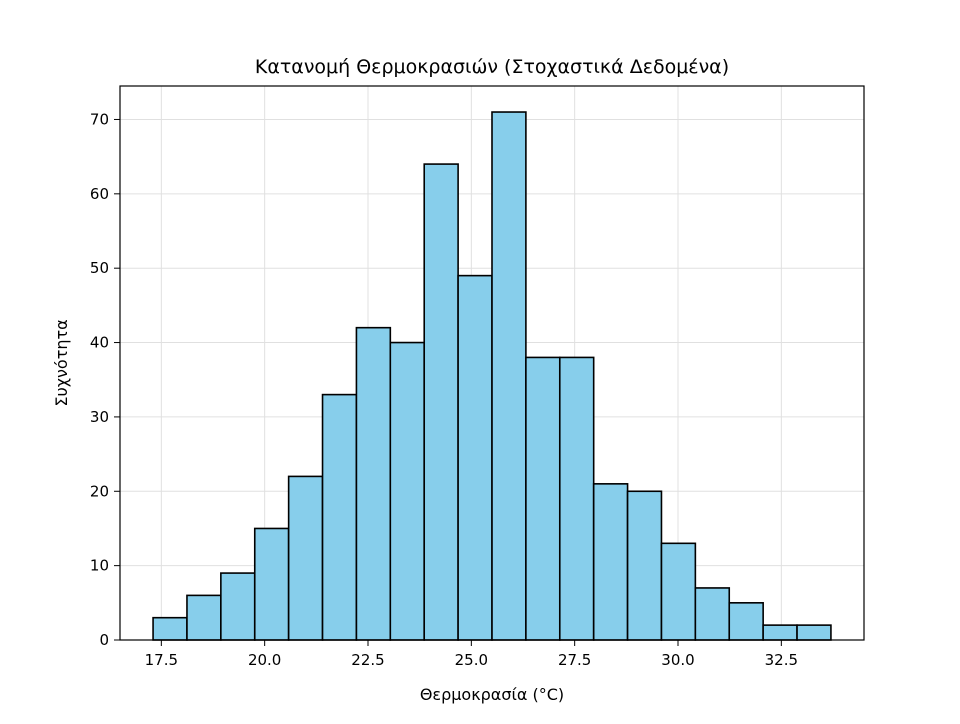 This screenshot has width=960, height=724. I want to click on y-axis-label: Συχνότητα, so click(61, 362).